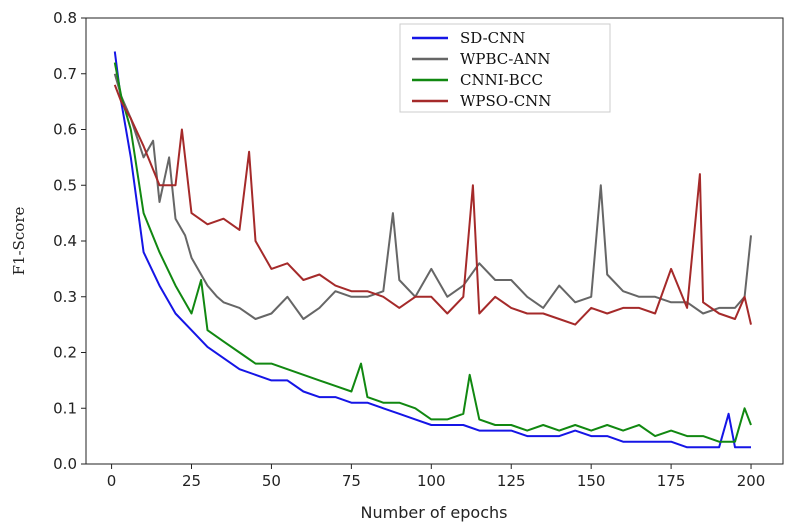 This screenshot has height=526, width=809. I want to click on y-tick-label: 0.1, so click(65, 408).